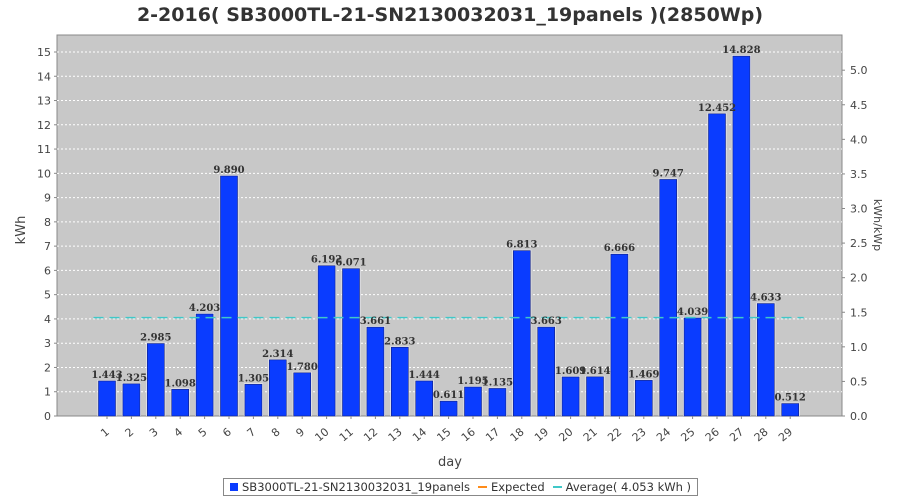 Image resolution: width=900 pixels, height=500 pixels. Describe the element at coordinates (468, 434) in the screenshot. I see `x-tick-label: 16` at that location.